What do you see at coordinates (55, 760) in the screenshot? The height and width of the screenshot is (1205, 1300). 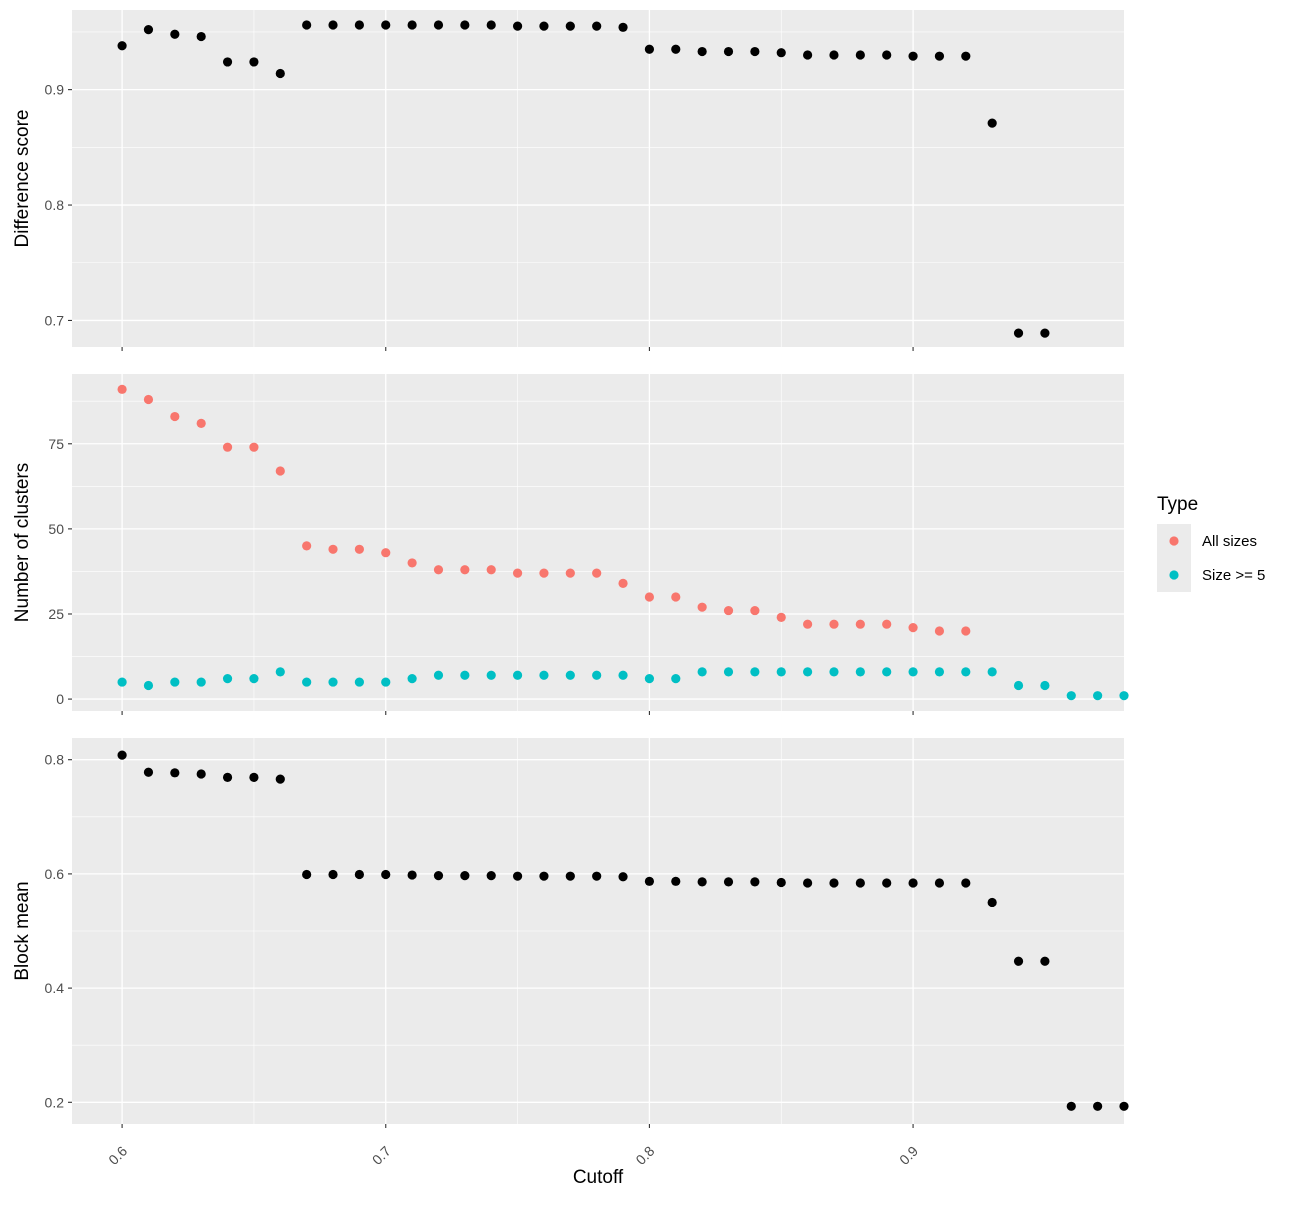 I see `y-tick-label: 0.8` at bounding box center [55, 760].